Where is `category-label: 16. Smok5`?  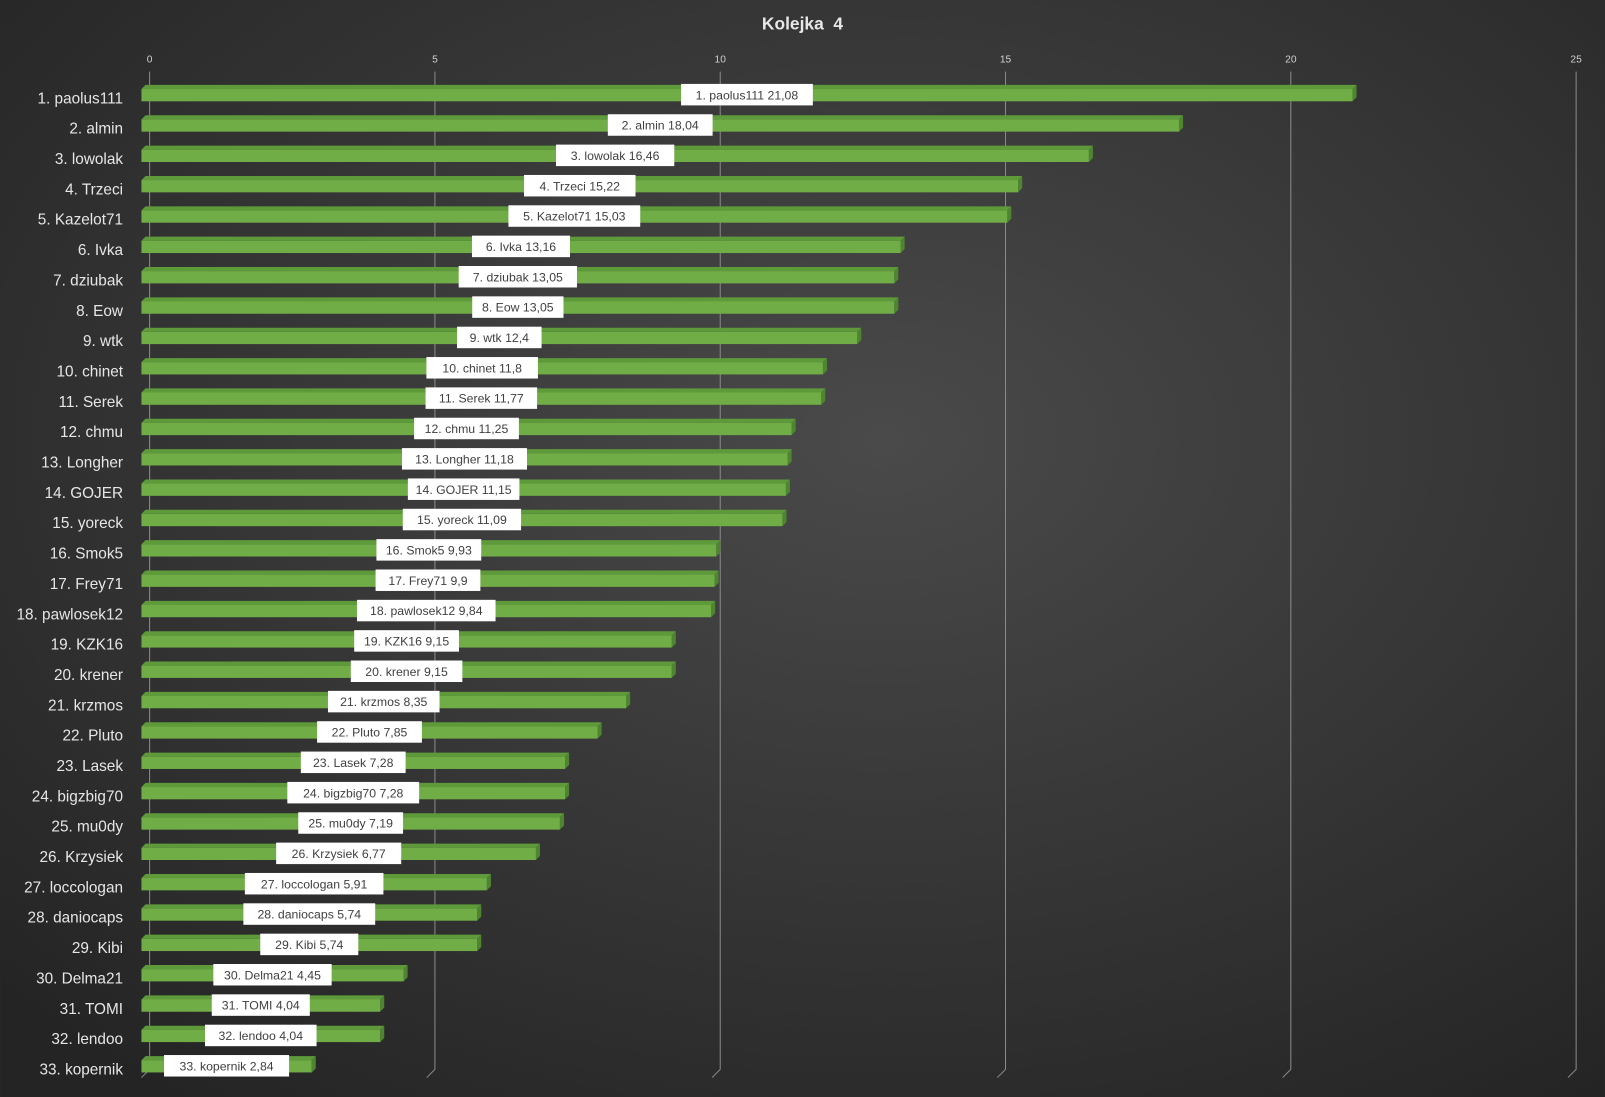 category-label: 16. Smok5 is located at coordinates (86, 554).